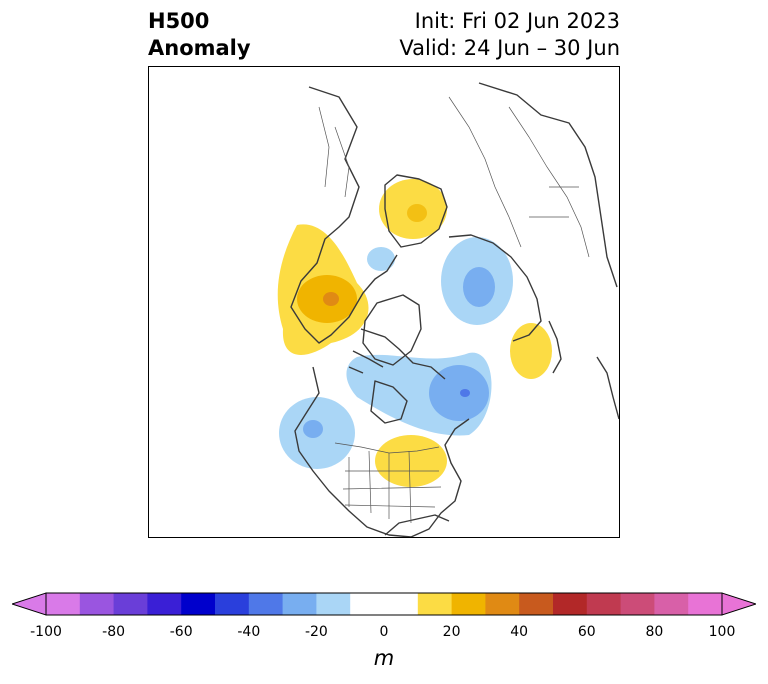 This screenshot has height=684, width=768. What do you see at coordinates (411, 461) in the screenshot?
I see `anomaly-us-ridge` at bounding box center [411, 461].